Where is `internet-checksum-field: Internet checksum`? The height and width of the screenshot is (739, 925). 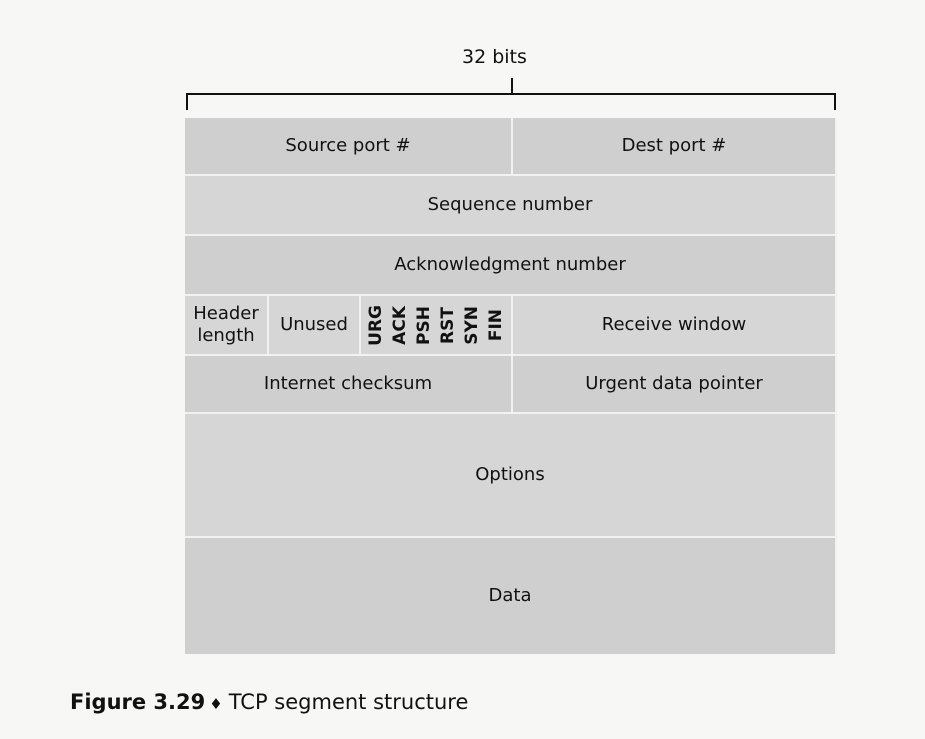 internet-checksum-field: Internet checksum is located at coordinates (349, 385).